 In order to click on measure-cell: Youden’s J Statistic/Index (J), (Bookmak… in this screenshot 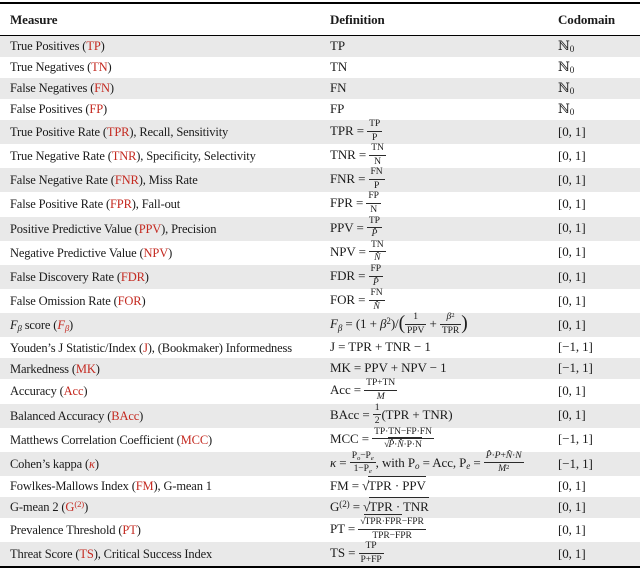, I will do `click(151, 347)`.